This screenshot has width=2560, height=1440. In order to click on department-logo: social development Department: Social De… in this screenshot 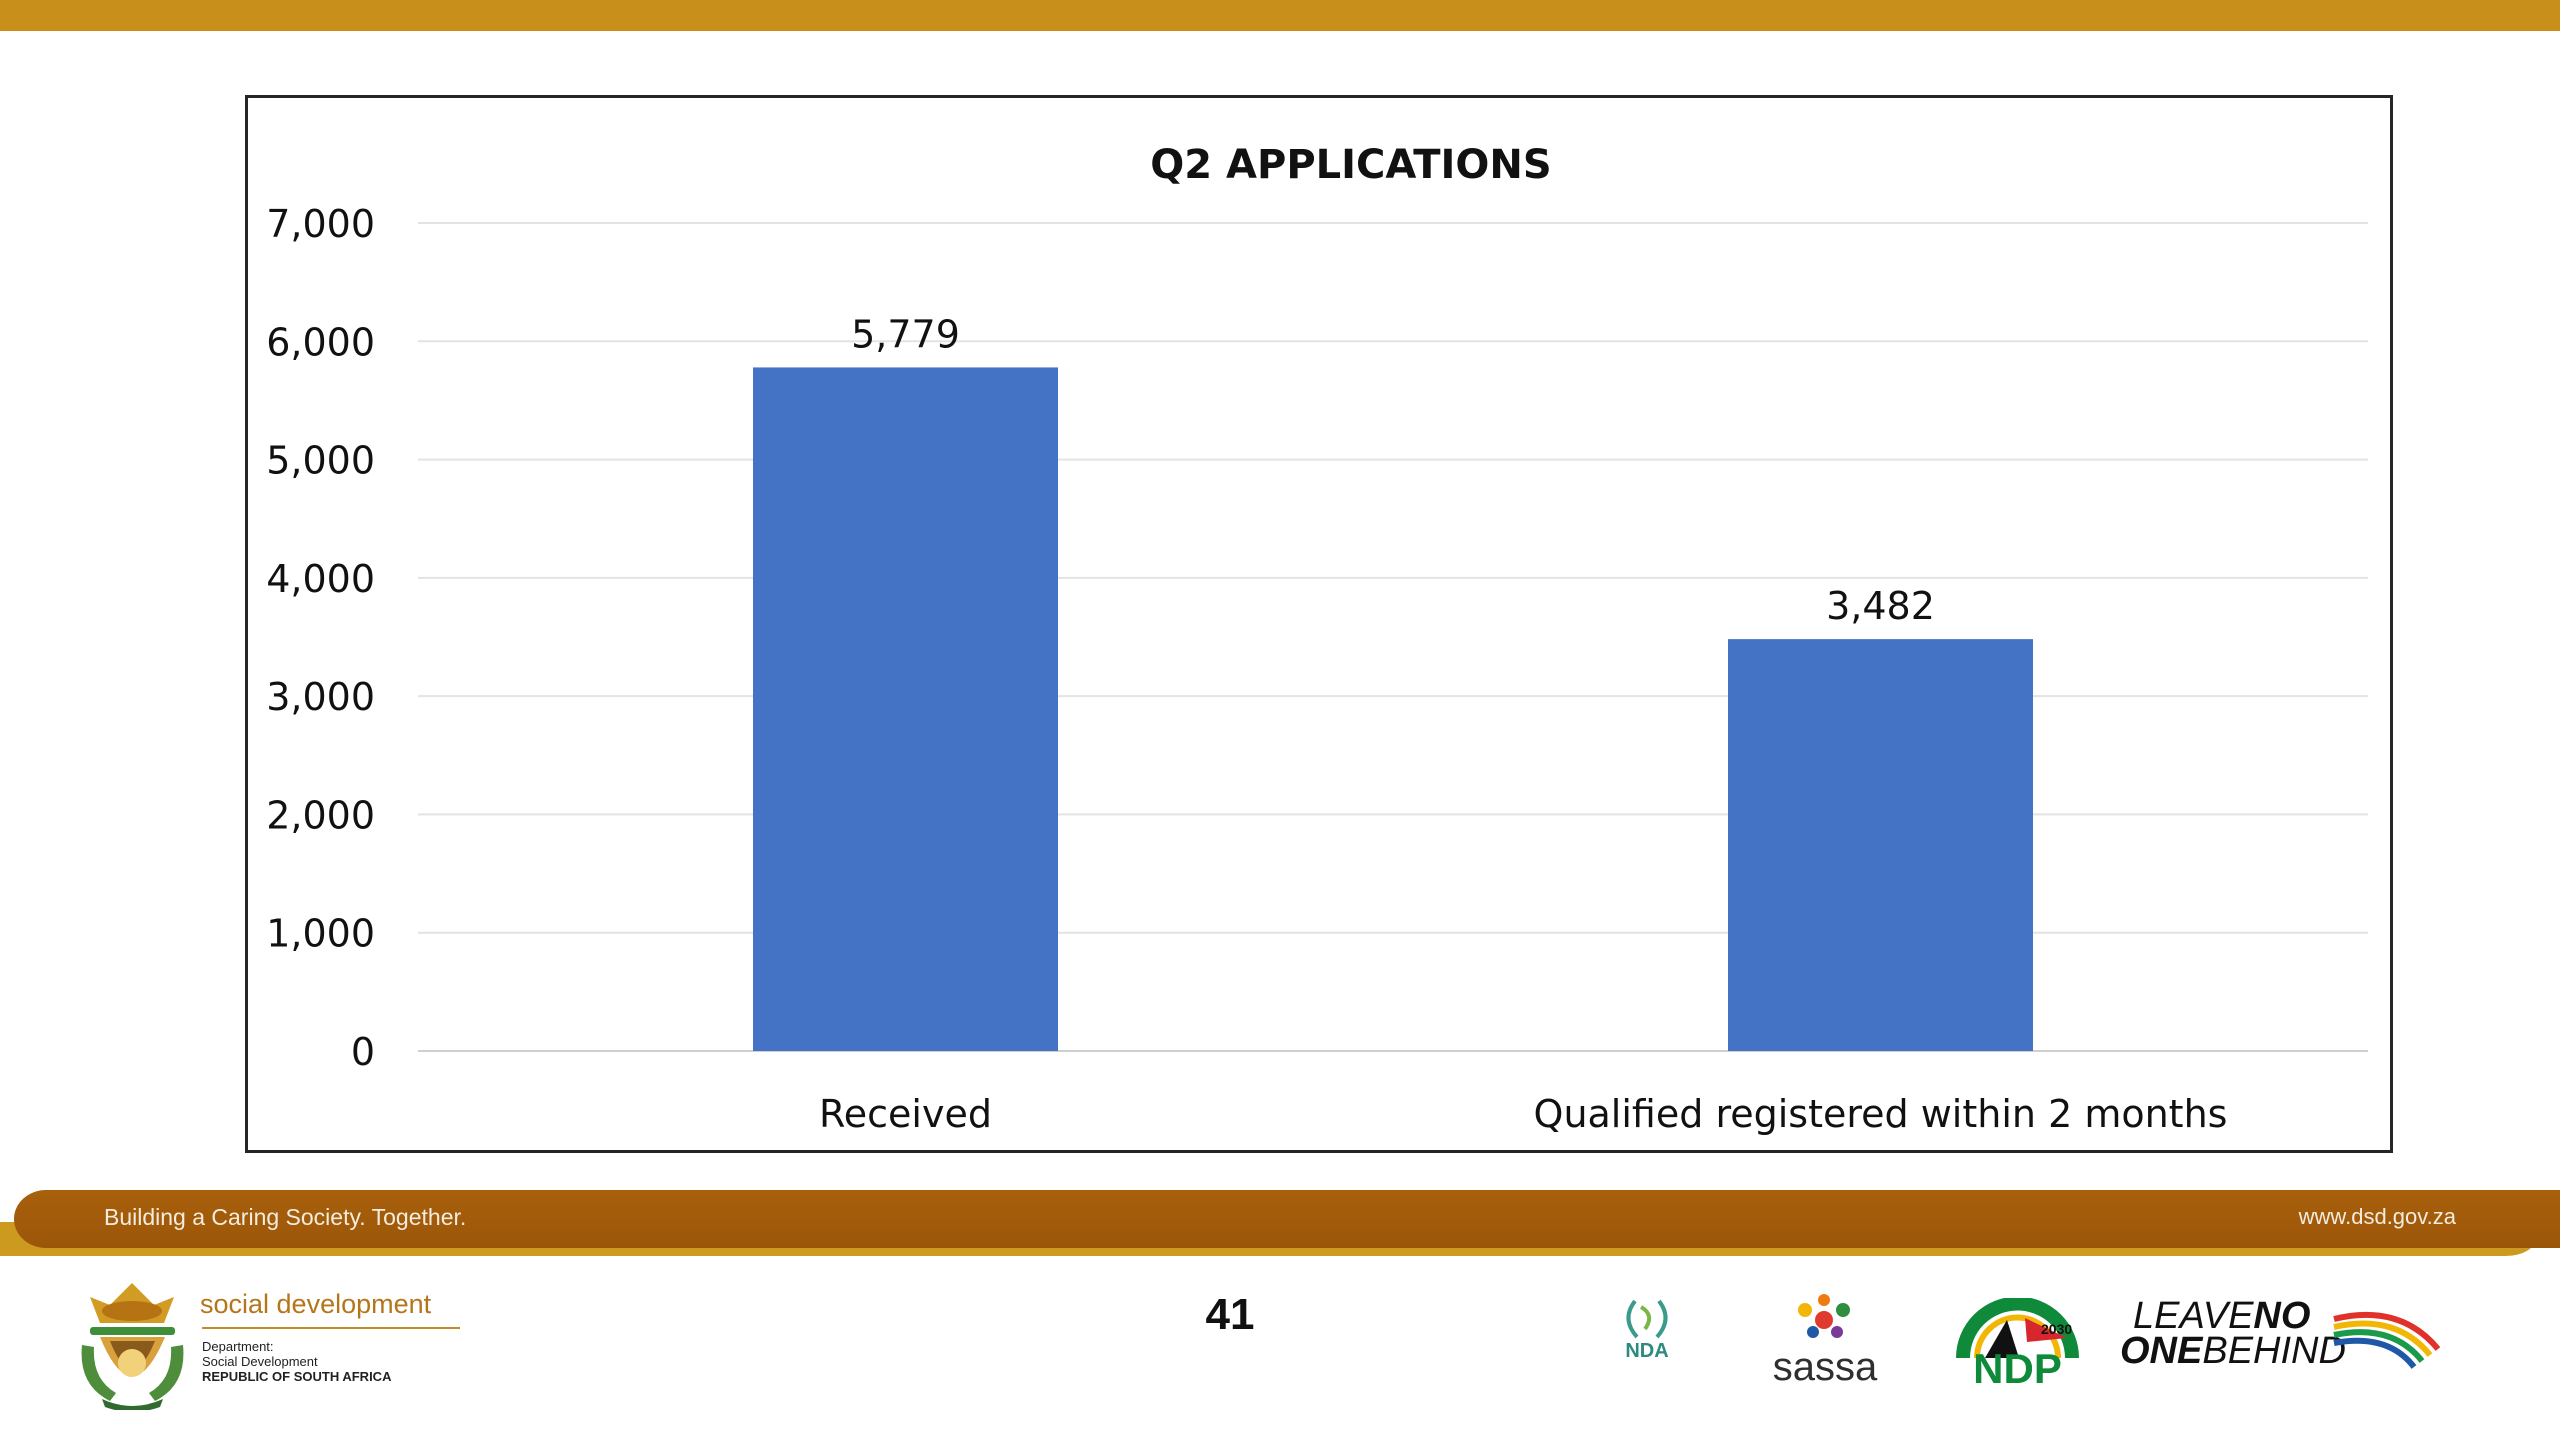, I will do `click(270, 1345)`.